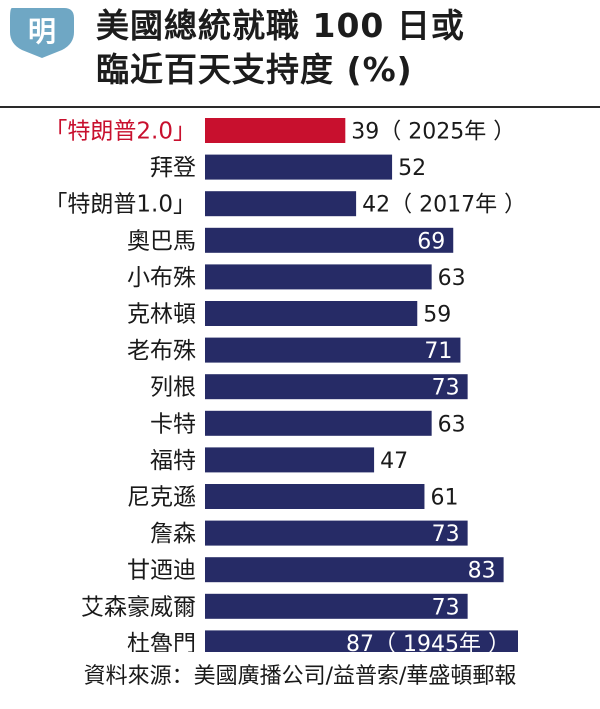  I want to click on category-label: 「特朗普1.0」, so click(120, 205).